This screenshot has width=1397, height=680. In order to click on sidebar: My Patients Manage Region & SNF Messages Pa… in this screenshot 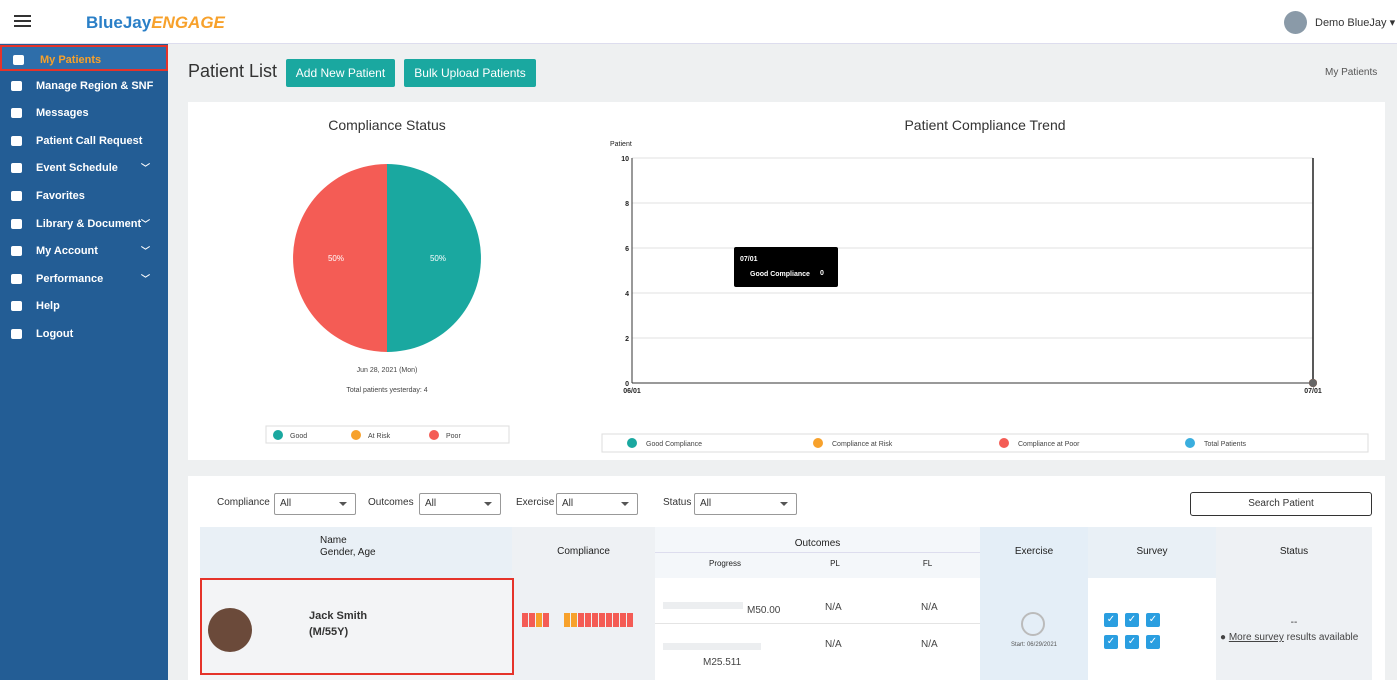, I will do `click(84, 362)`.